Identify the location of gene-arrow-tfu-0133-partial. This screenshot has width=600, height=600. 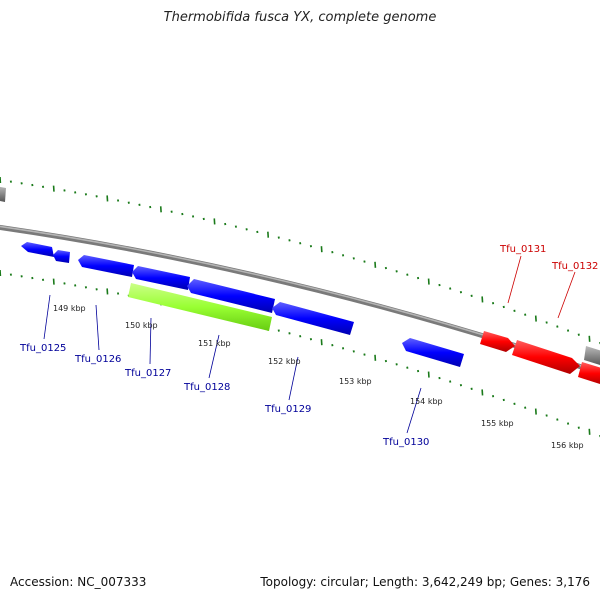
(589, 373).